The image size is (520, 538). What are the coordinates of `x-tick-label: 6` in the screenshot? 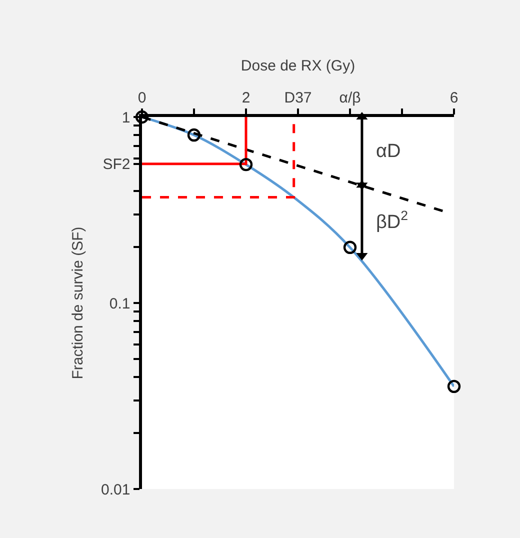 It's located at (454, 97).